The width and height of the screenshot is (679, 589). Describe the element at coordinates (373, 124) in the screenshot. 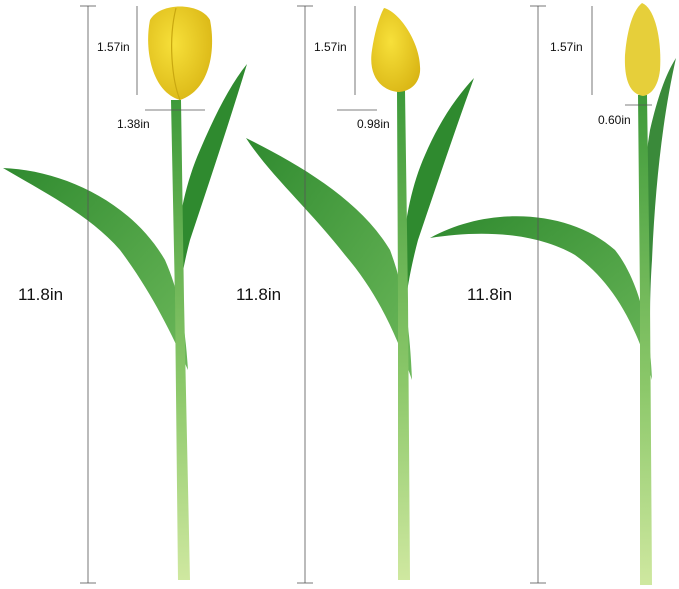

I see `bud-width-label: 0.98in` at that location.